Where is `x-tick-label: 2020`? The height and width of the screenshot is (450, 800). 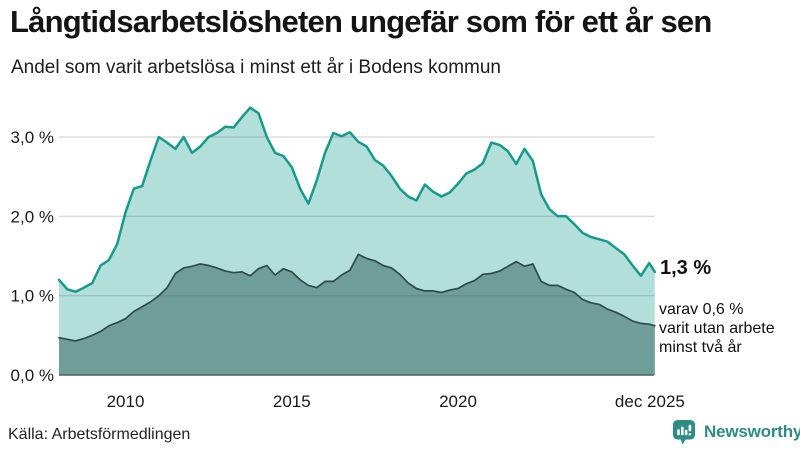 x-tick-label: 2020 is located at coordinates (458, 401).